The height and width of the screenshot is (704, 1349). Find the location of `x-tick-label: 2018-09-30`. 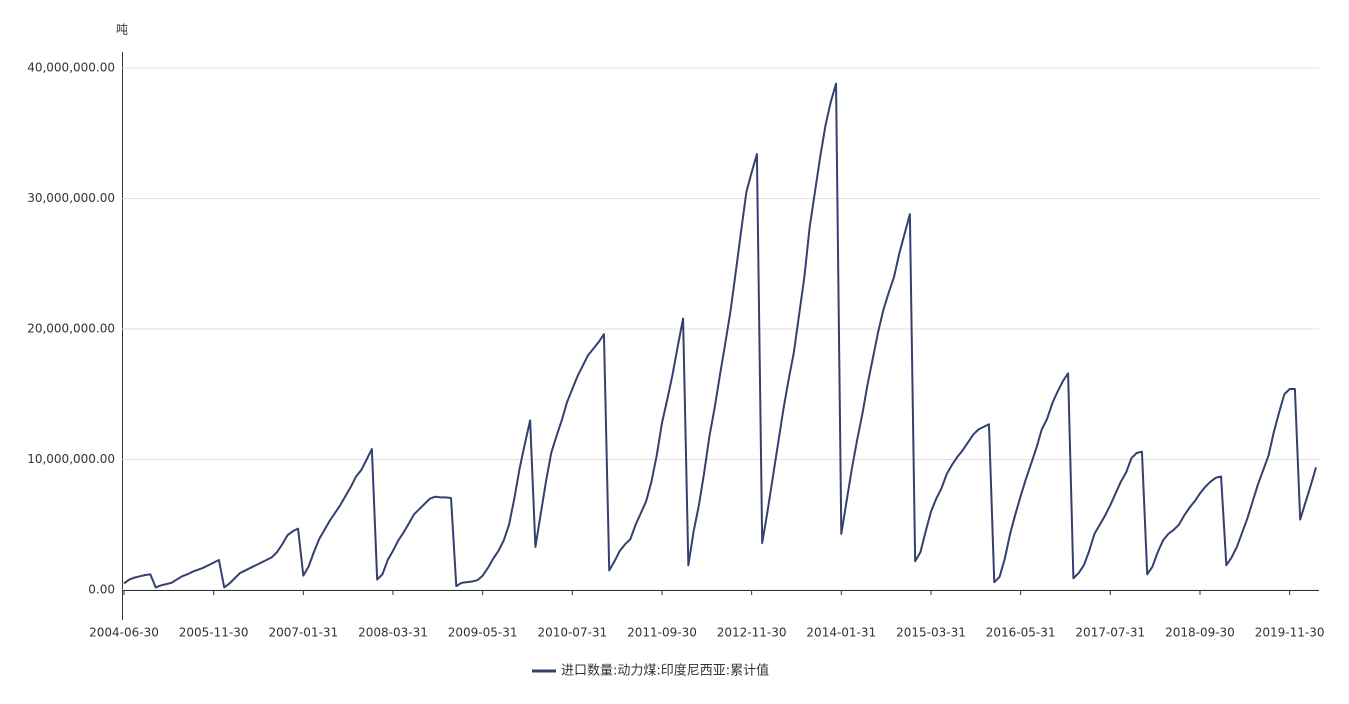

x-tick-label: 2018-09-30 is located at coordinates (1200, 633).